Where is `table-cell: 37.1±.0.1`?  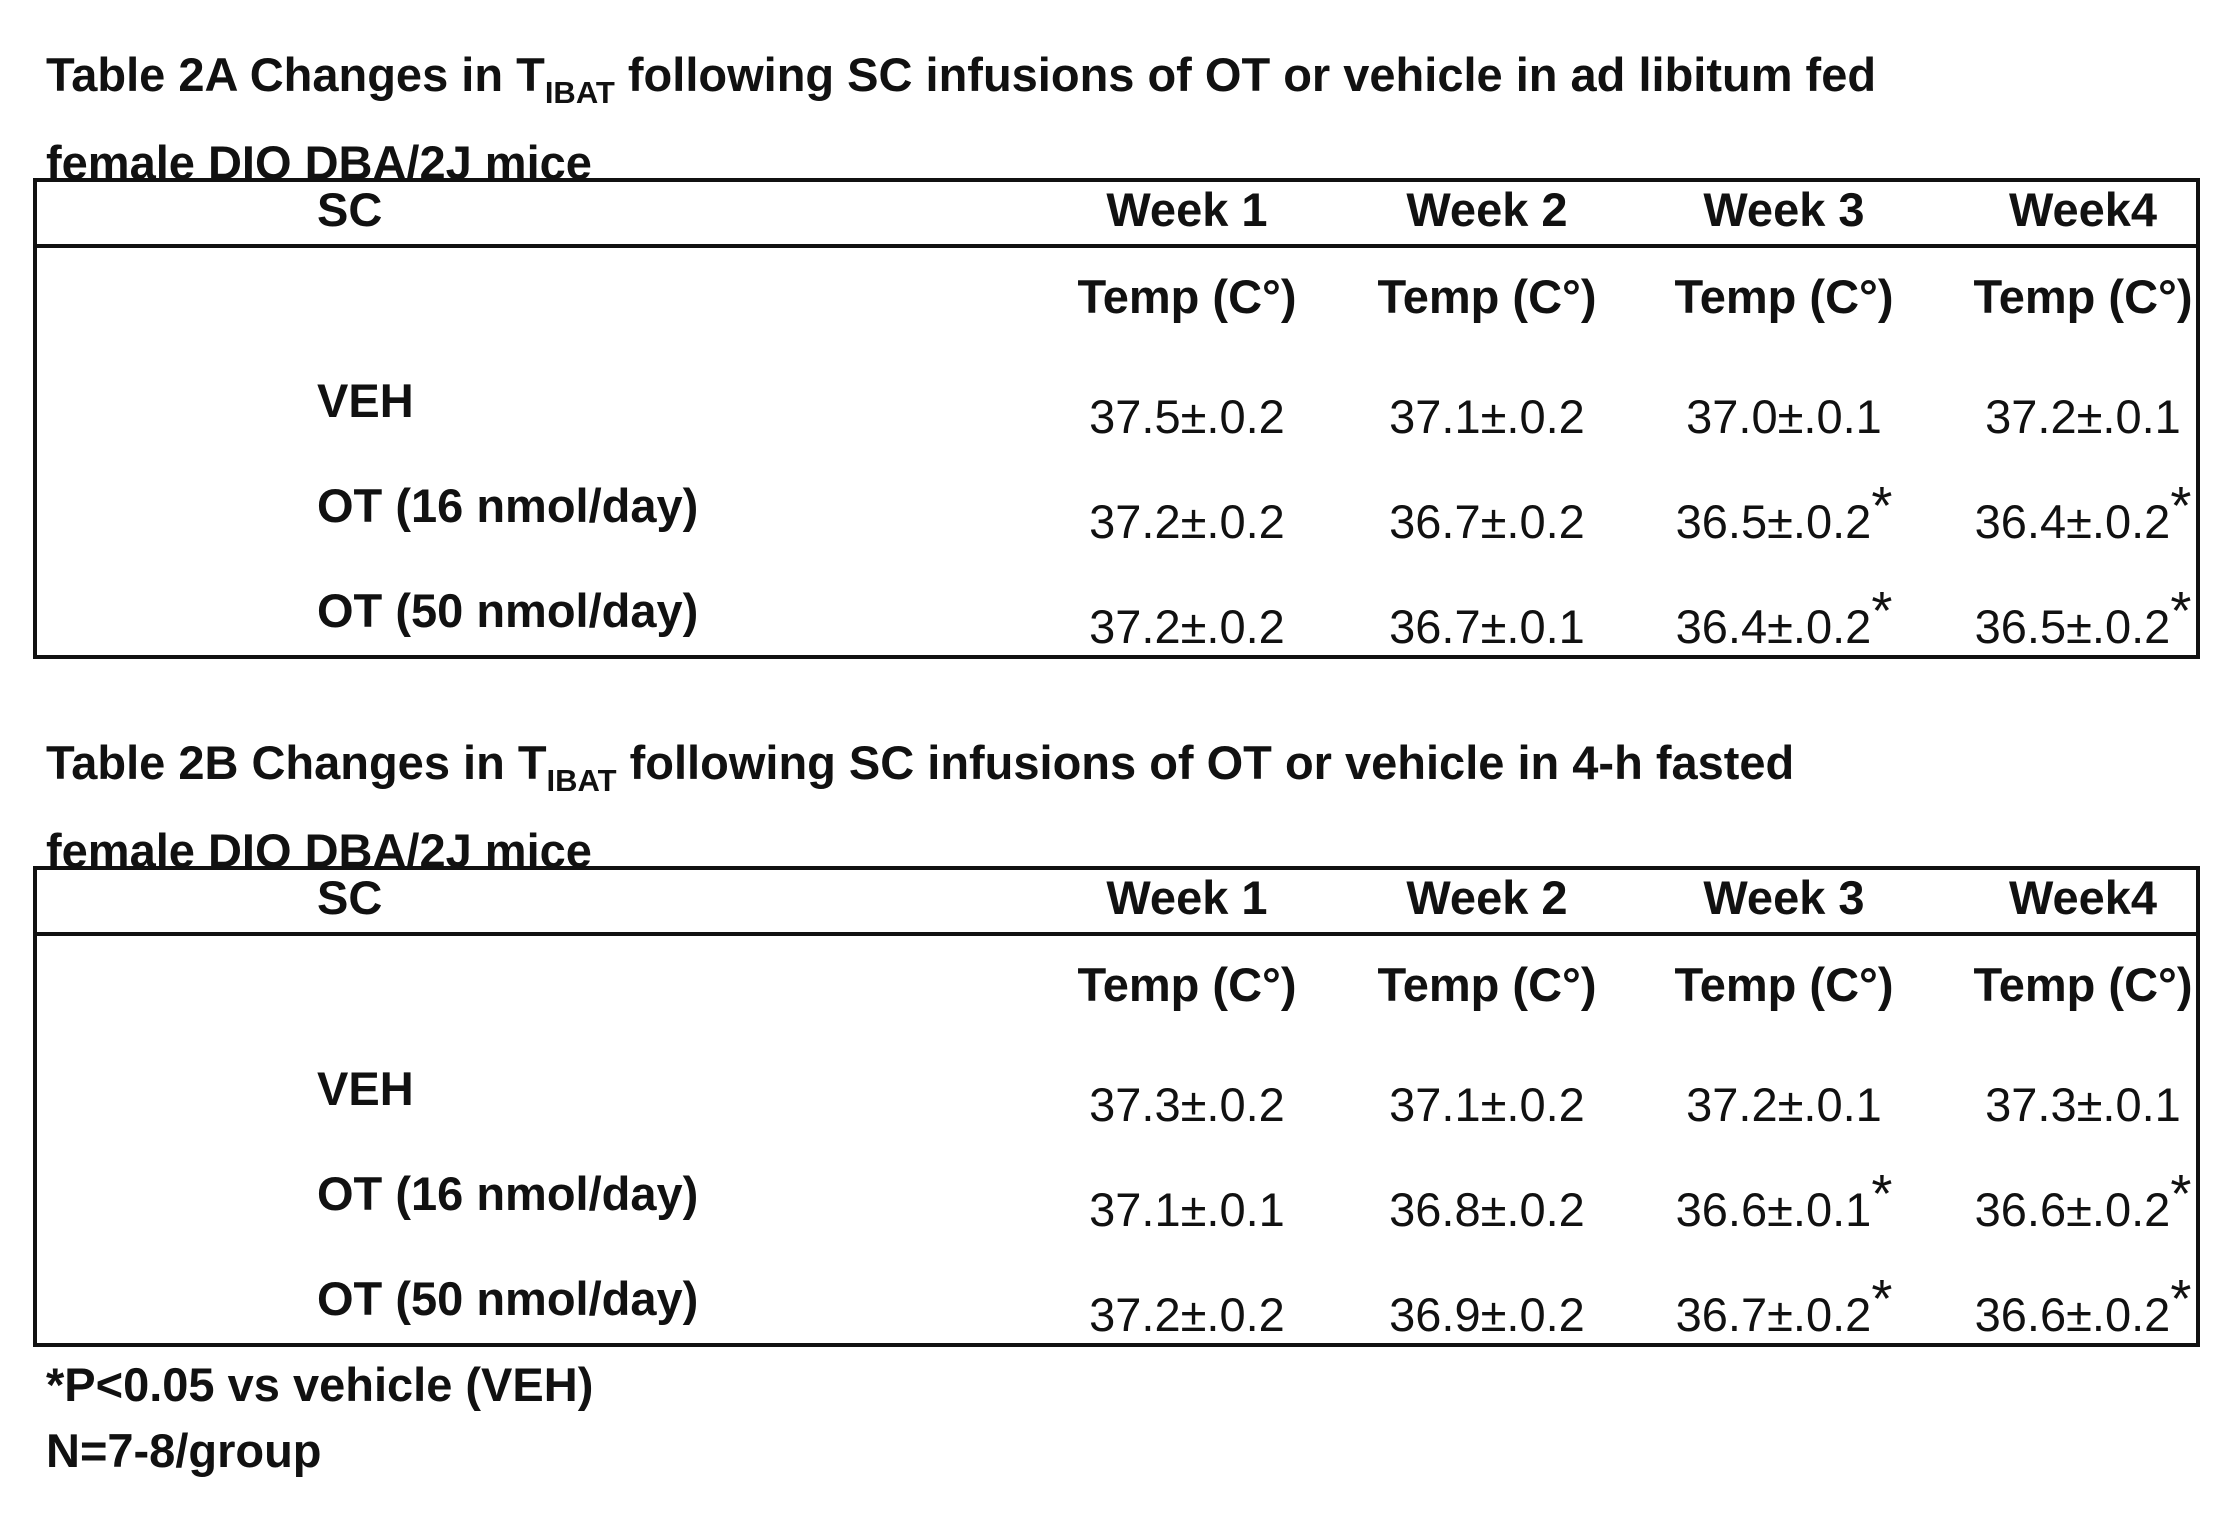
table-cell: 37.1±.0.1 is located at coordinates (1187, 1209).